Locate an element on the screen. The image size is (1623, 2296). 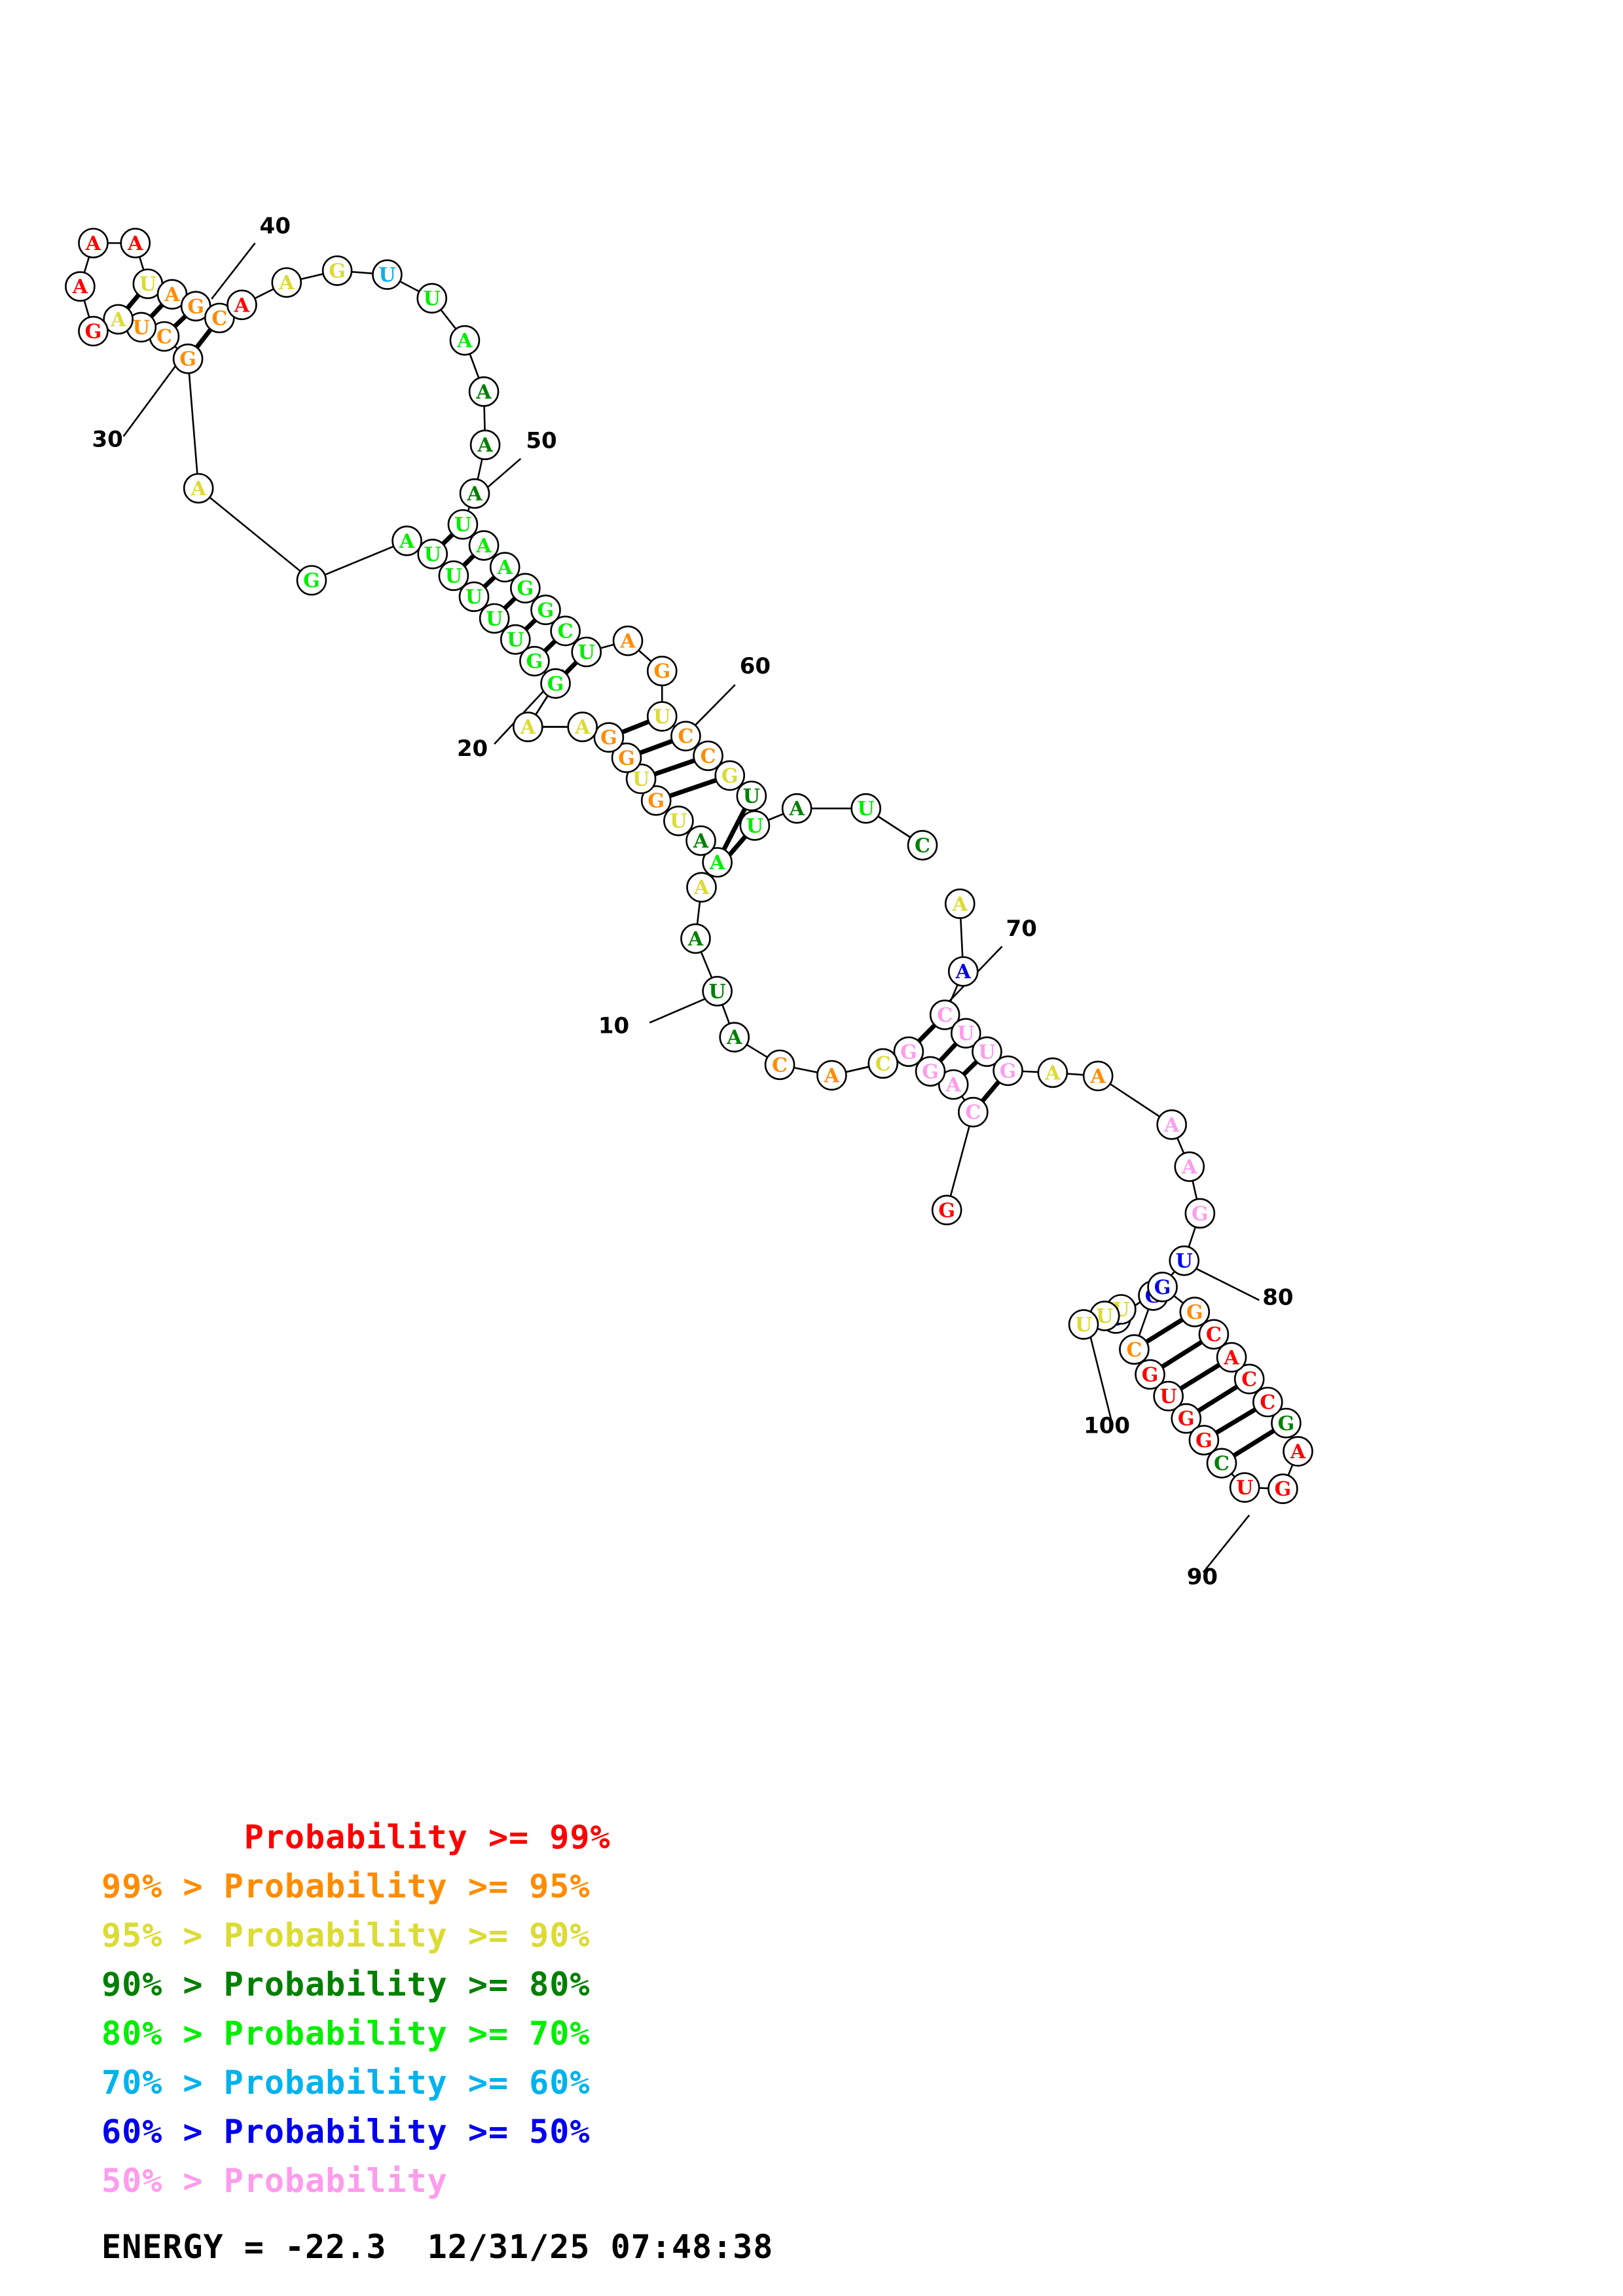
base-65: G is located at coordinates (730, 775).